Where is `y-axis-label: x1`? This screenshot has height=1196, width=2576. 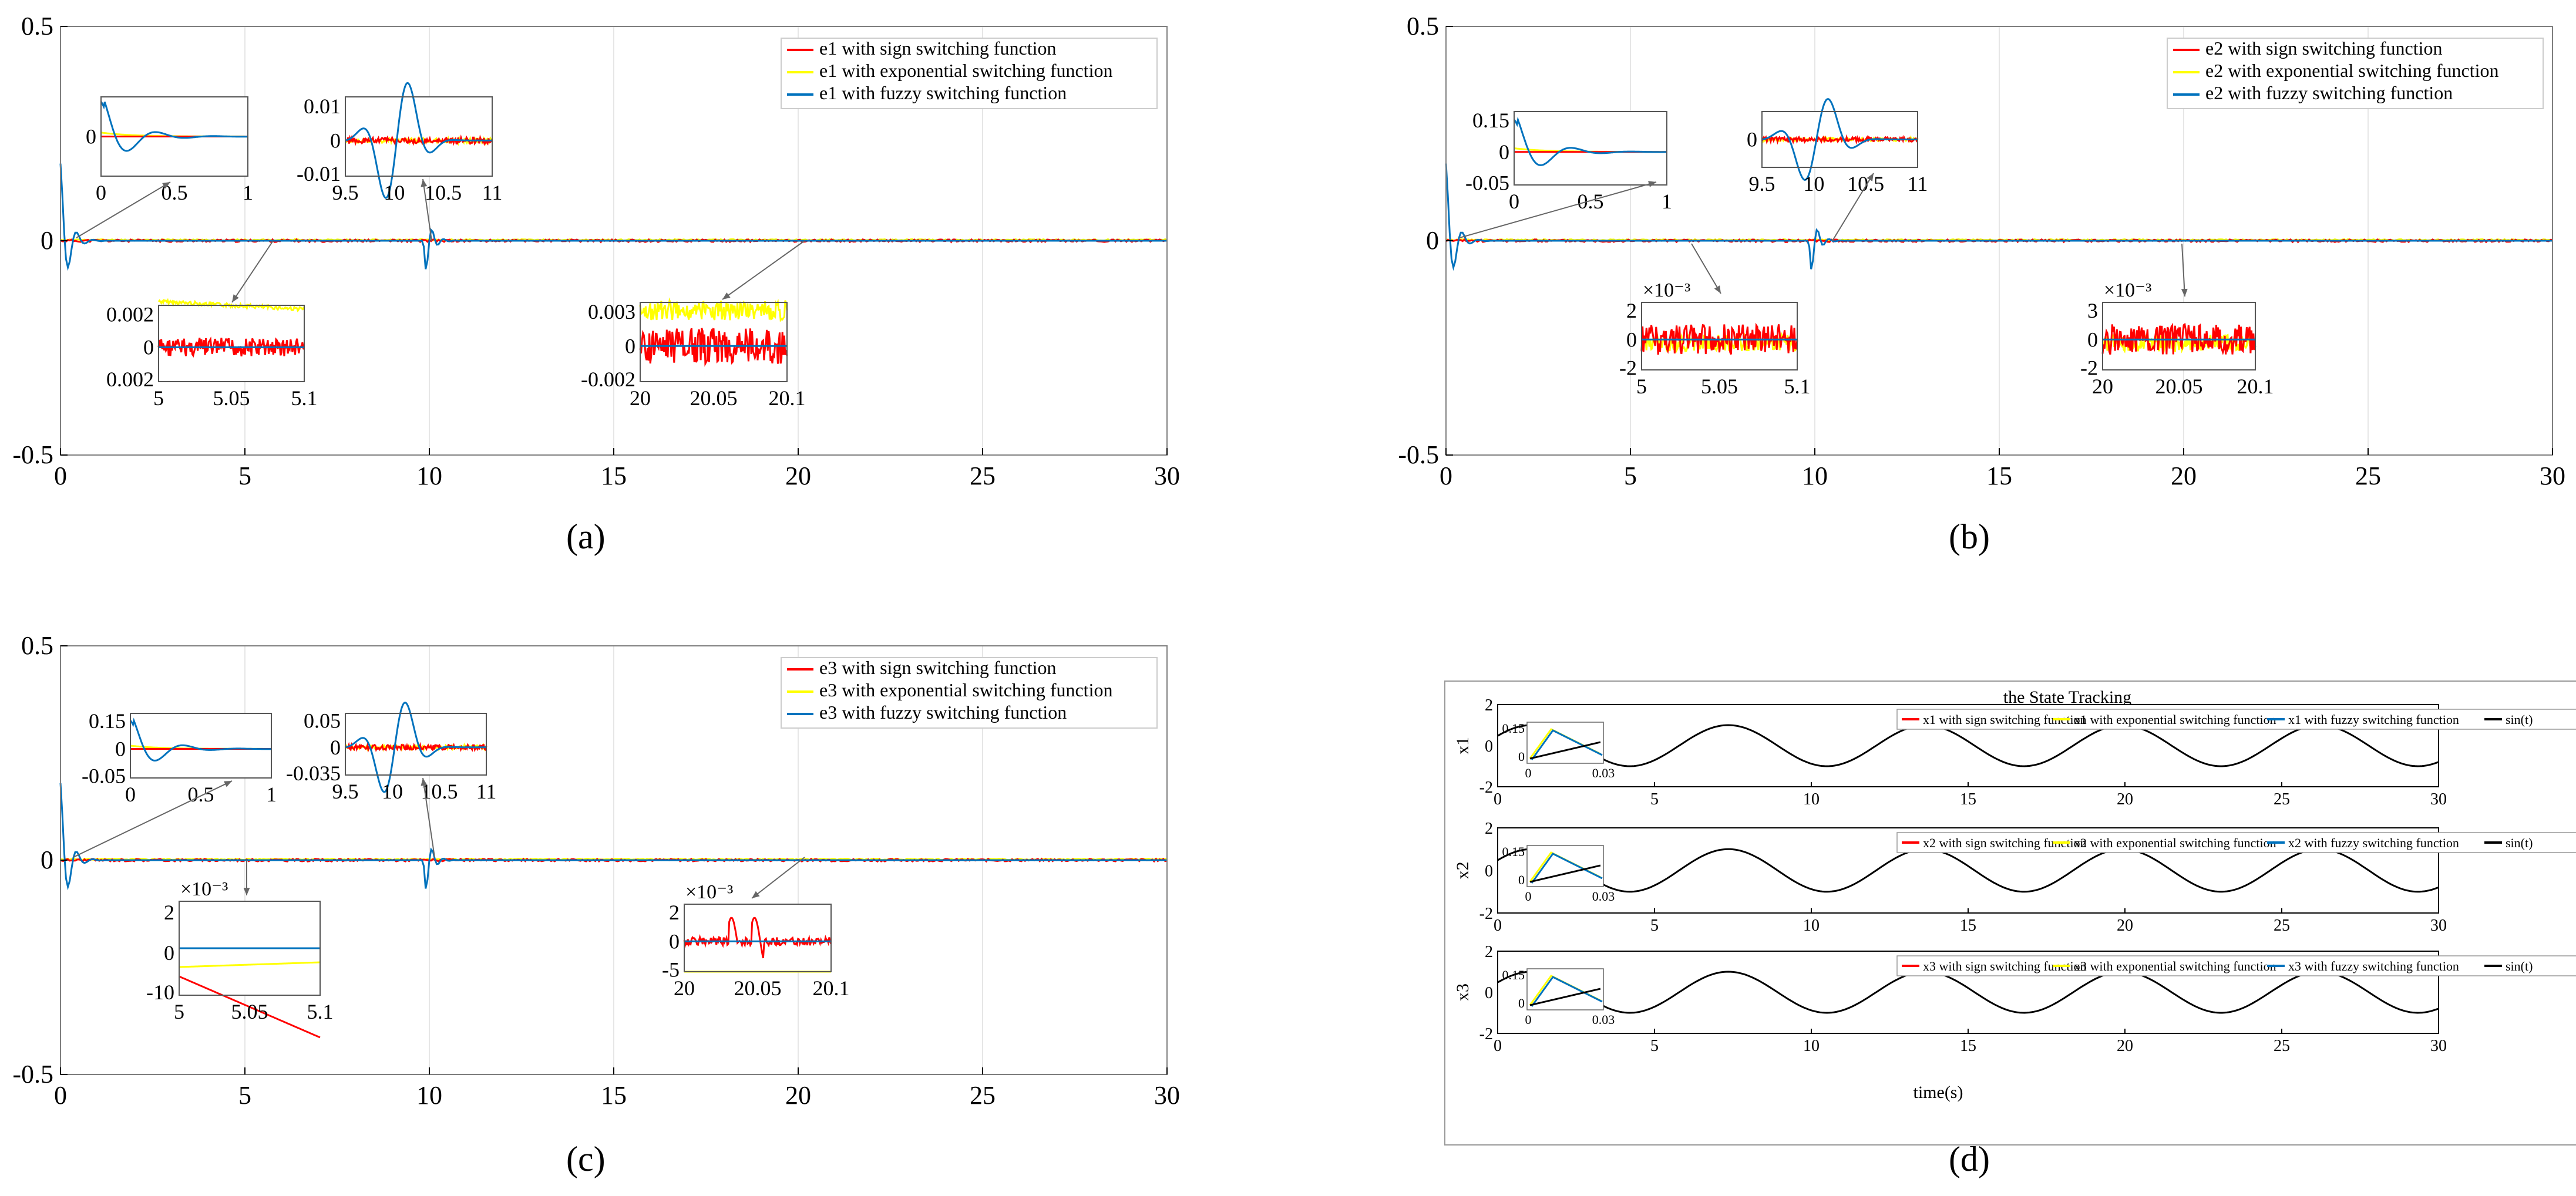
y-axis-label: x1 is located at coordinates (1463, 745).